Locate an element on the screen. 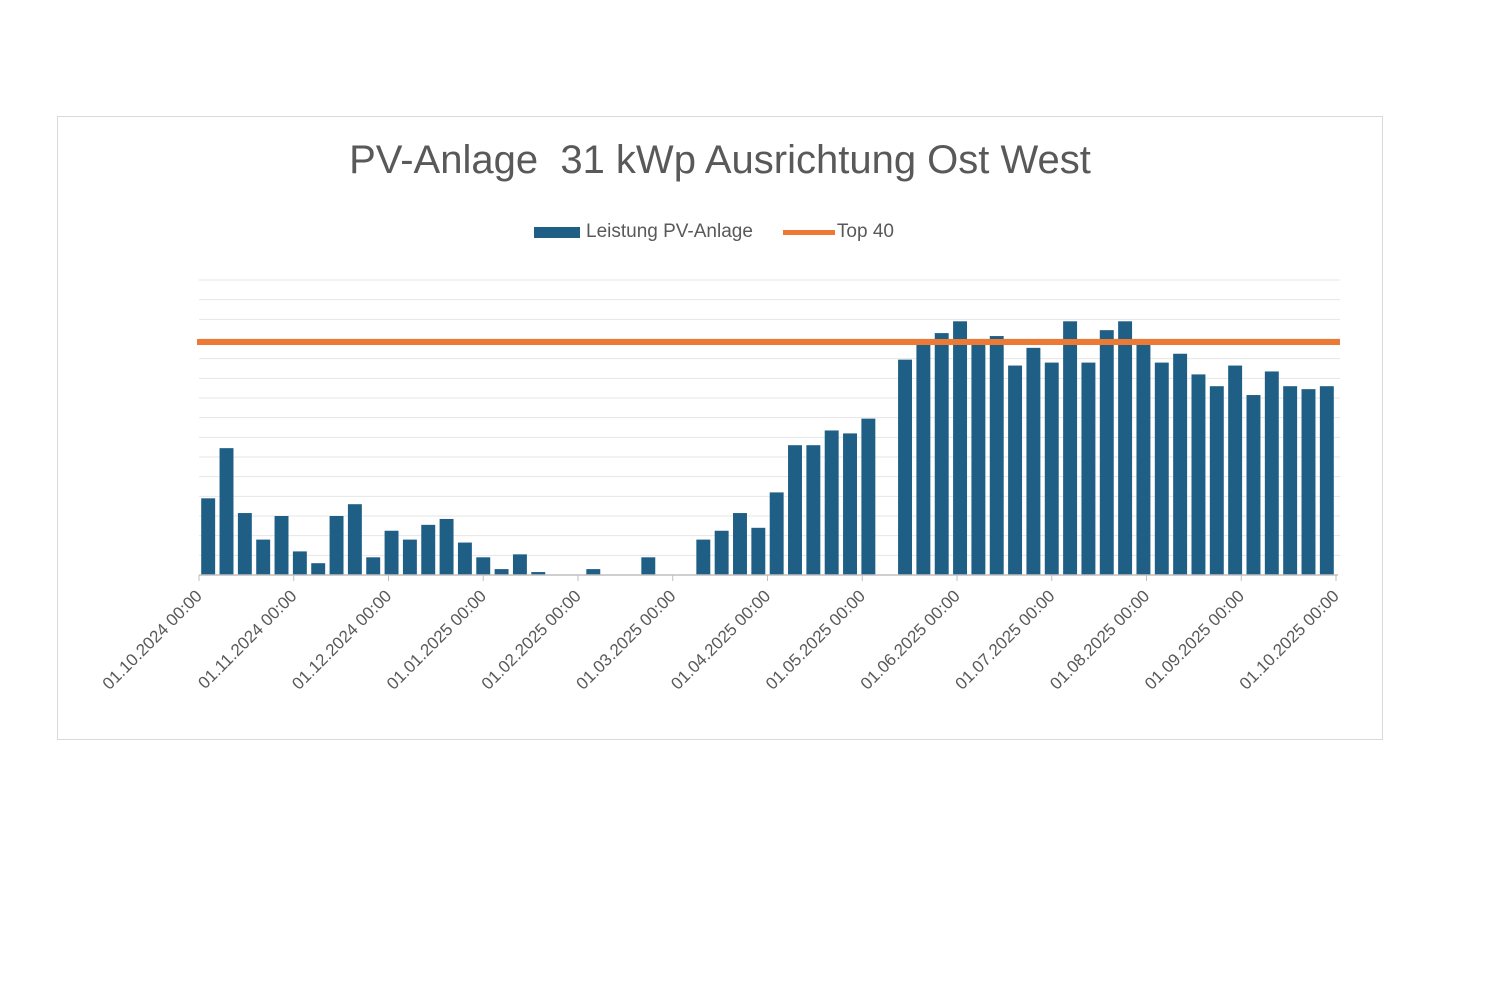 The height and width of the screenshot is (1000, 1500). x-tick-label: 01.10.2024 00:00 is located at coordinates (152, 639).